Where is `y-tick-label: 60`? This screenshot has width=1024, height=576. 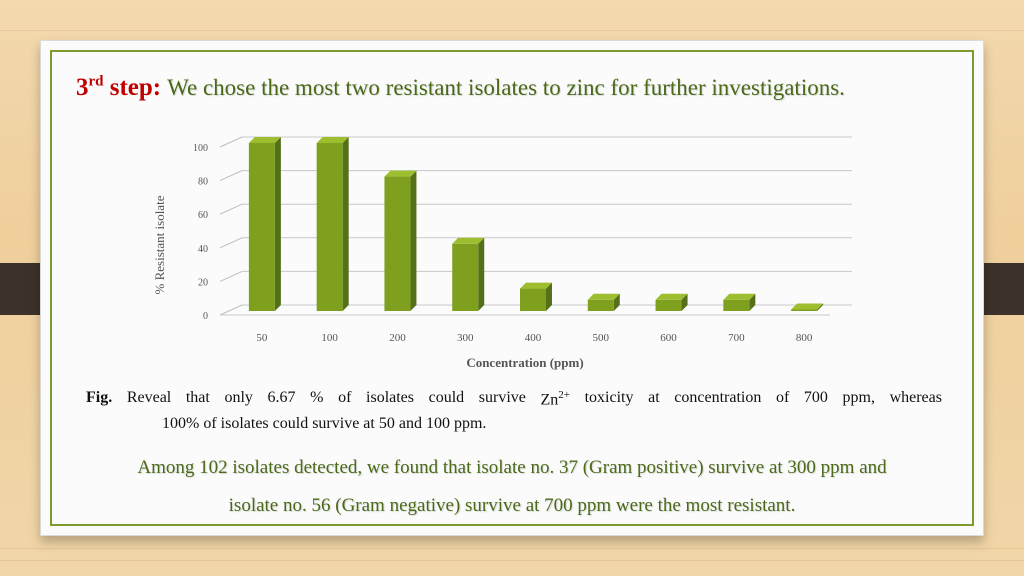 y-tick-label: 60 is located at coordinates (203, 215).